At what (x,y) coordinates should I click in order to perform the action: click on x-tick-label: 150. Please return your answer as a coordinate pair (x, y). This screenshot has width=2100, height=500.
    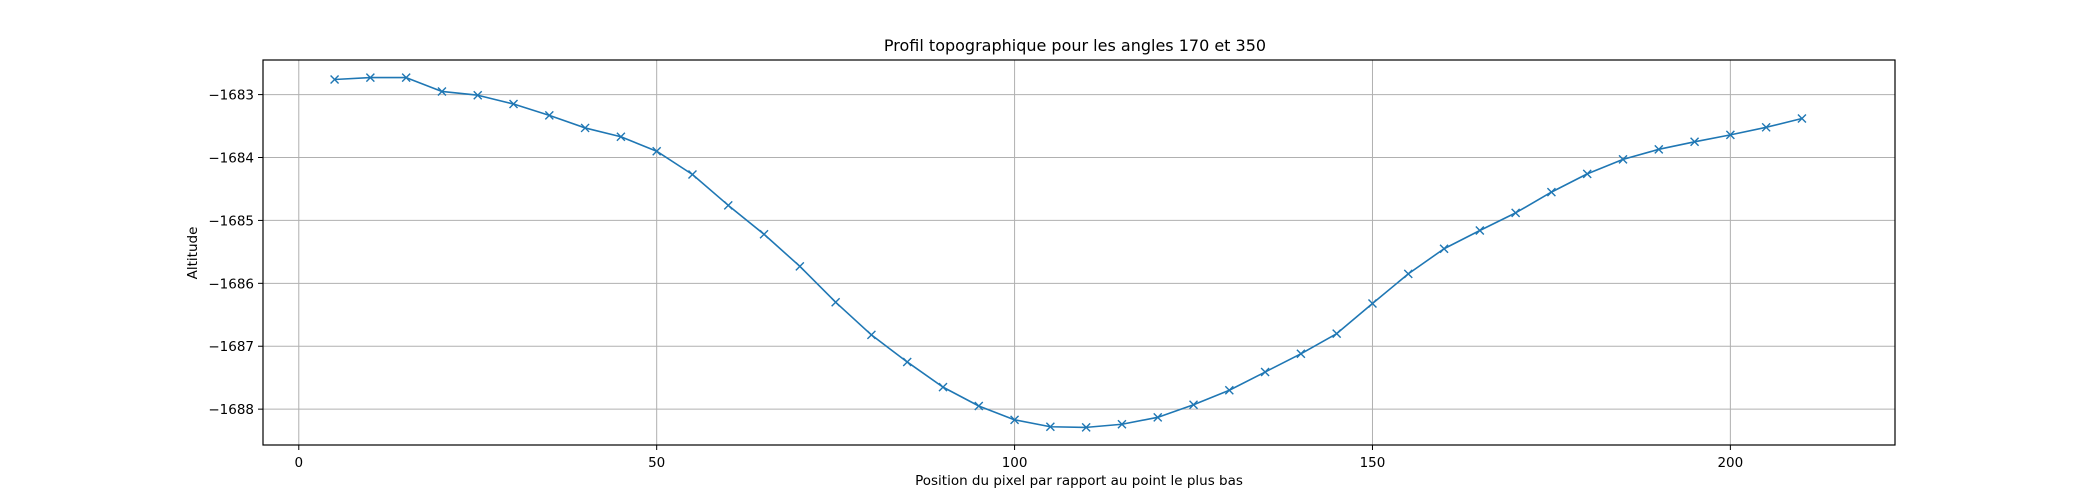
    Looking at the image, I should click on (1373, 463).